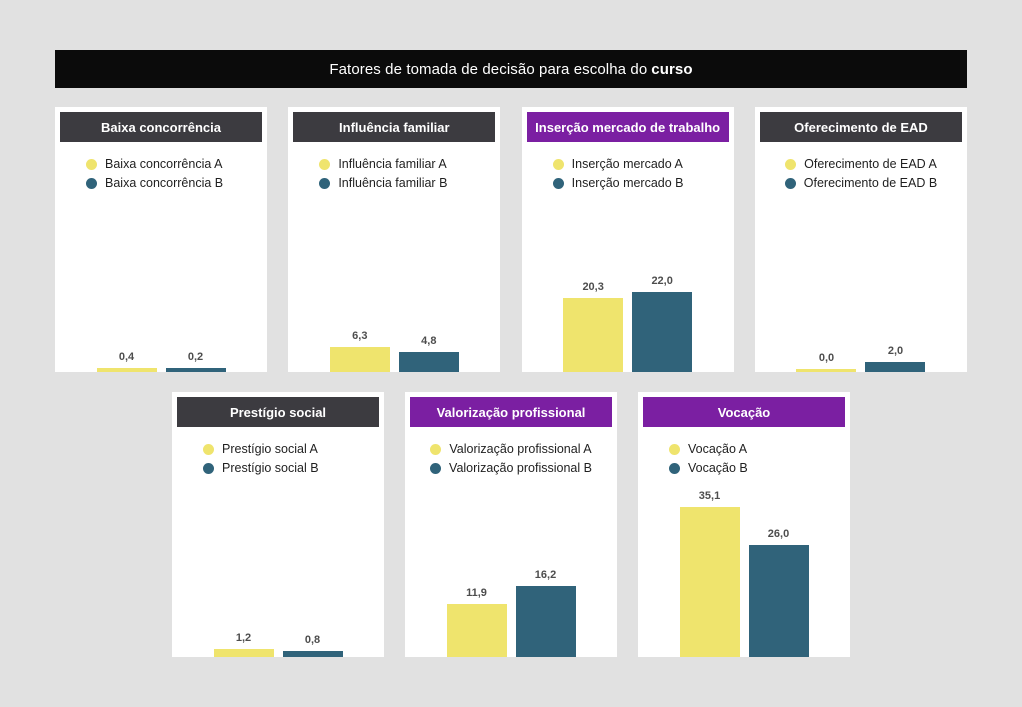 Image resolution: width=1022 pixels, height=707 pixels. I want to click on legend-label: Inserção mercado B, so click(627, 183).